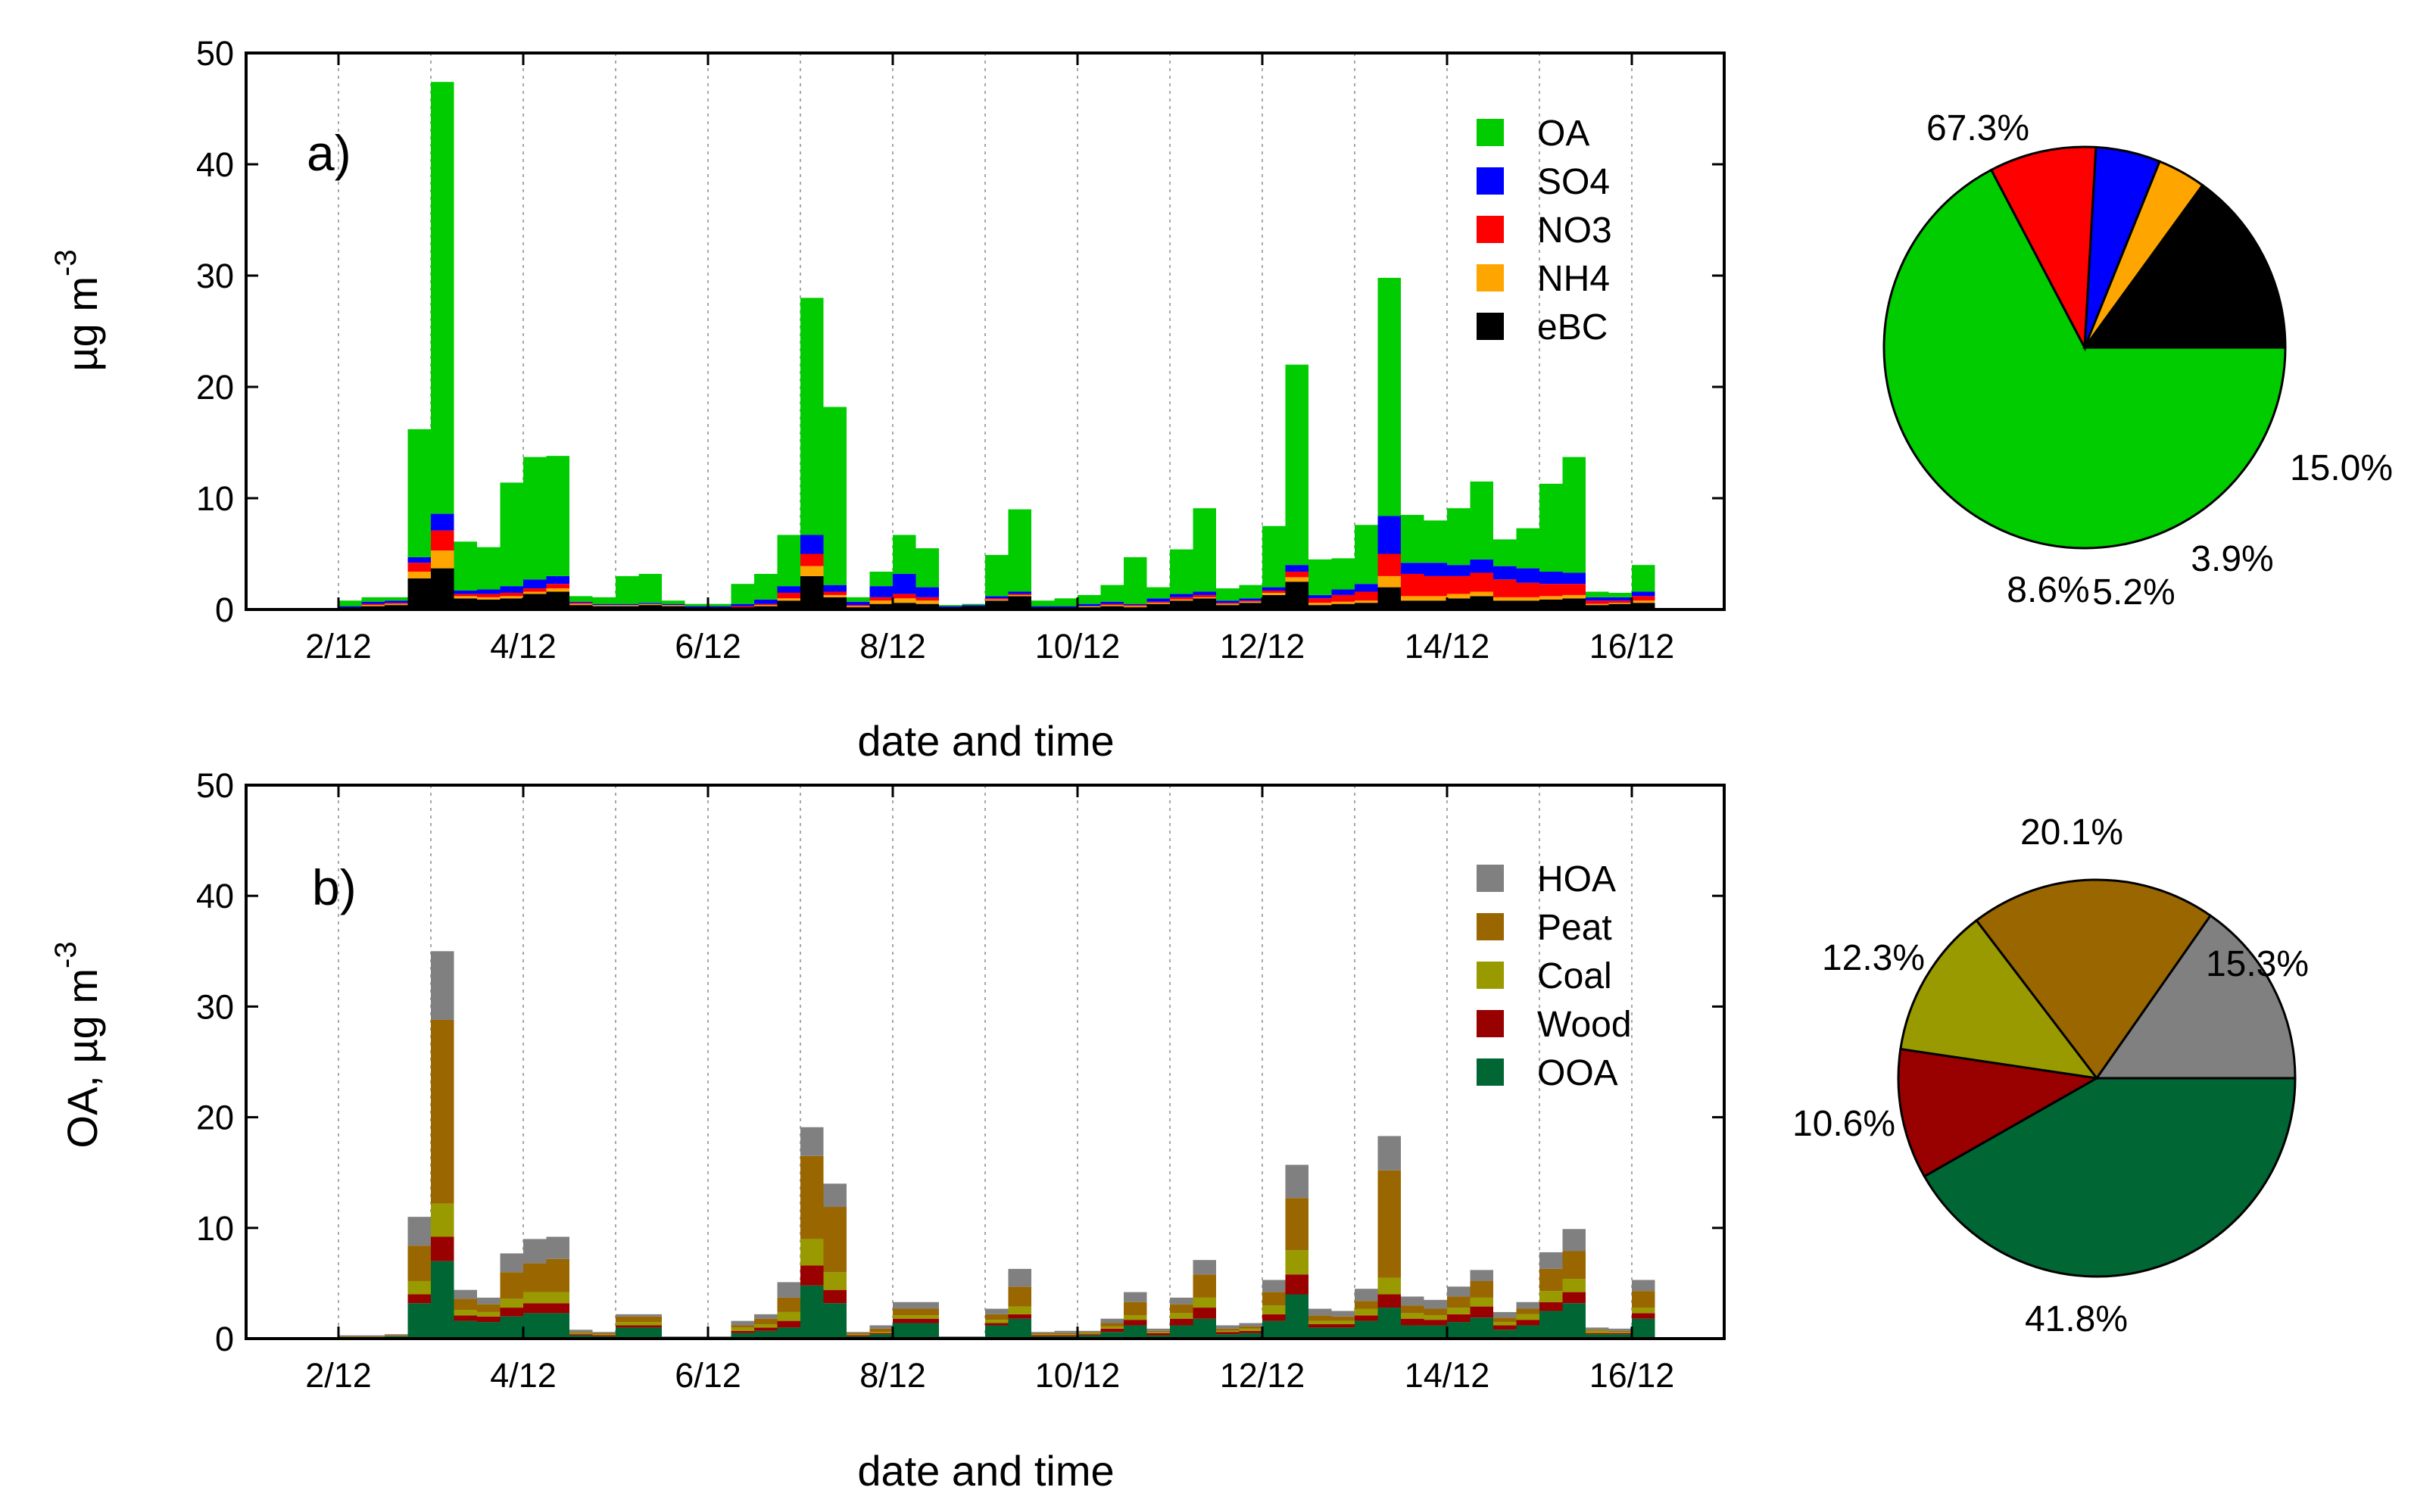  What do you see at coordinates (1490, 326) in the screenshot?
I see `legend-swatch-ebc` at bounding box center [1490, 326].